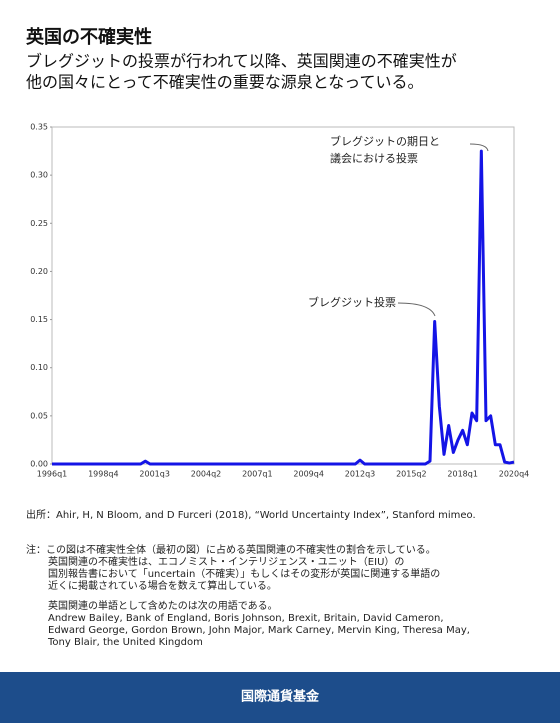  Describe the element at coordinates (374, 158) in the screenshot. I see `annotation: 議会における投票` at that location.